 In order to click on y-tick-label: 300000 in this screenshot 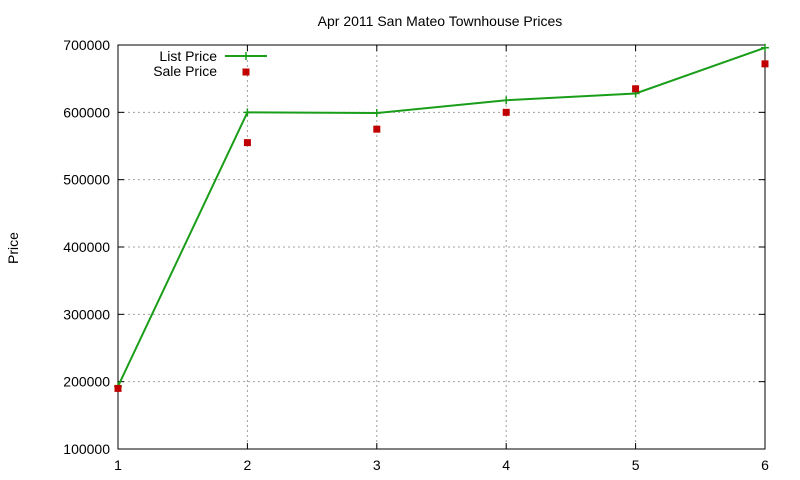, I will do `click(86, 314)`.